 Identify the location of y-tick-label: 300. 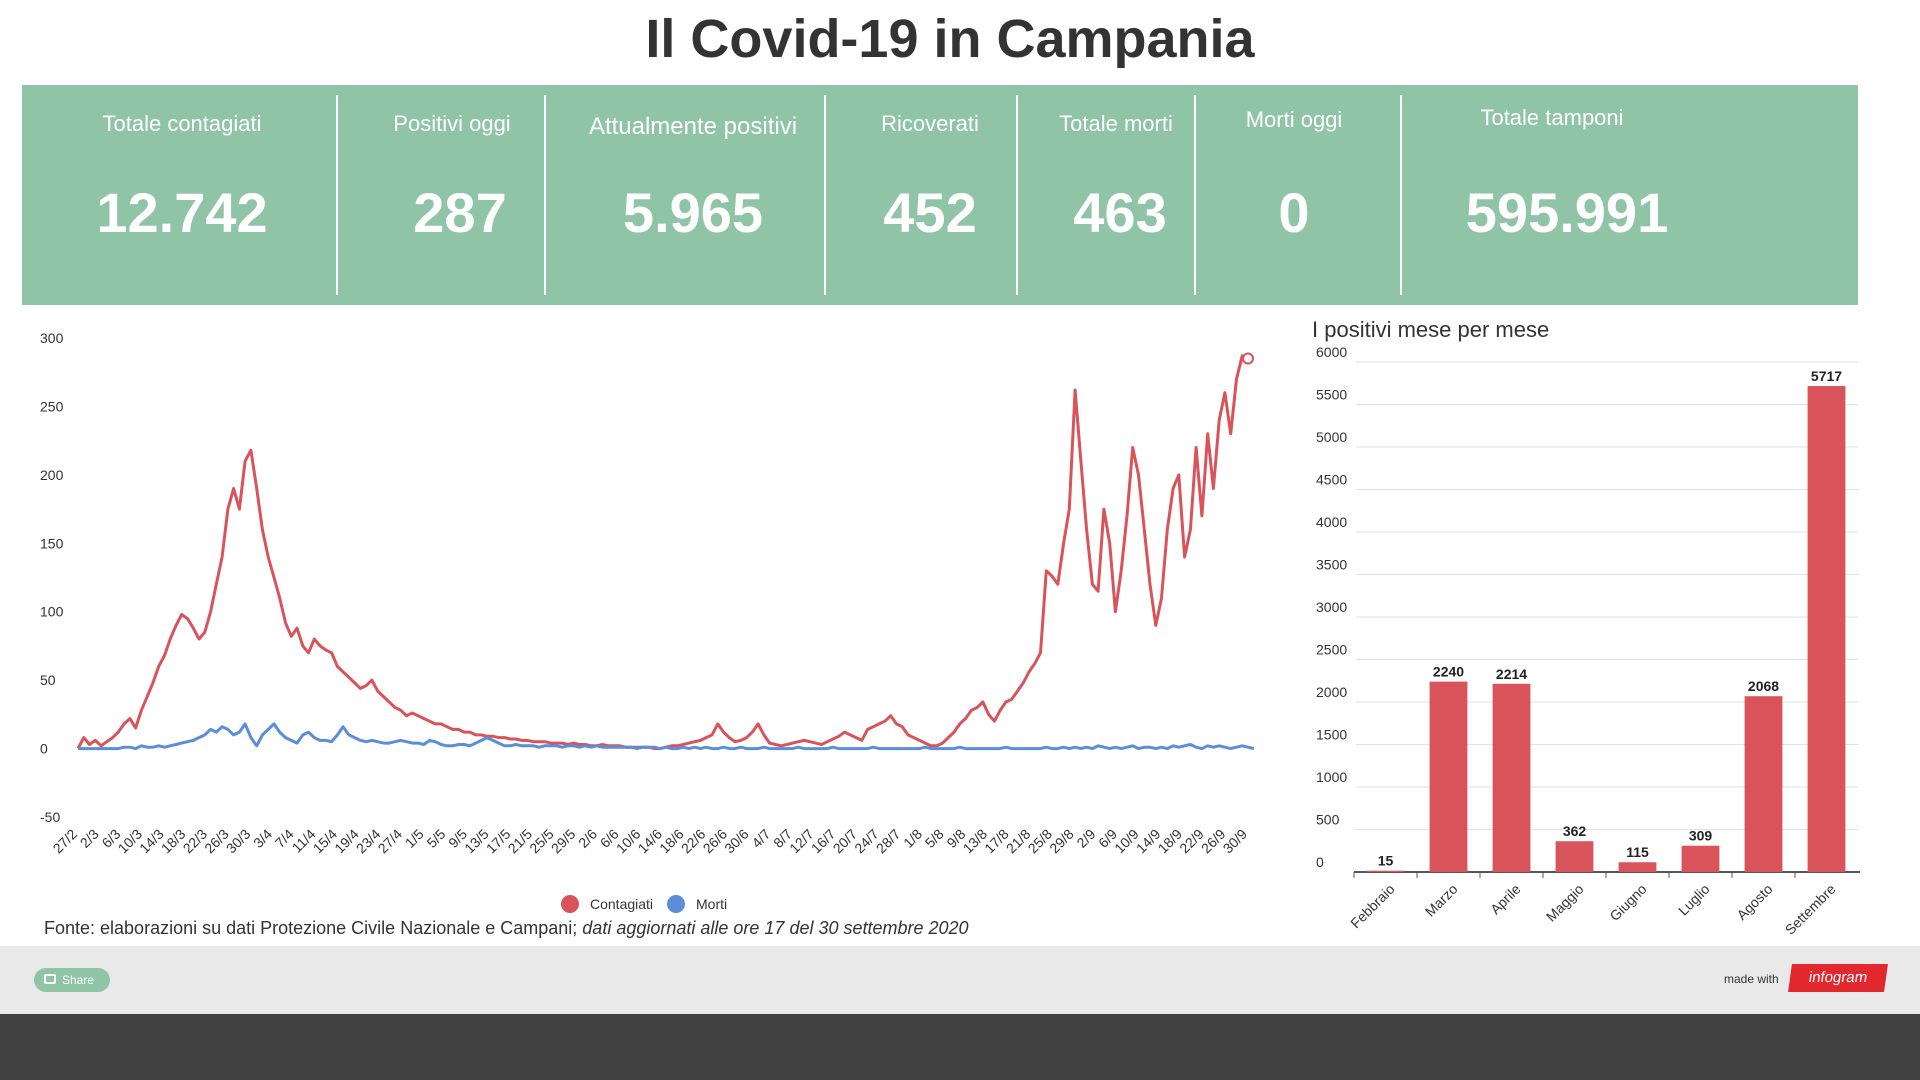
(52, 338).